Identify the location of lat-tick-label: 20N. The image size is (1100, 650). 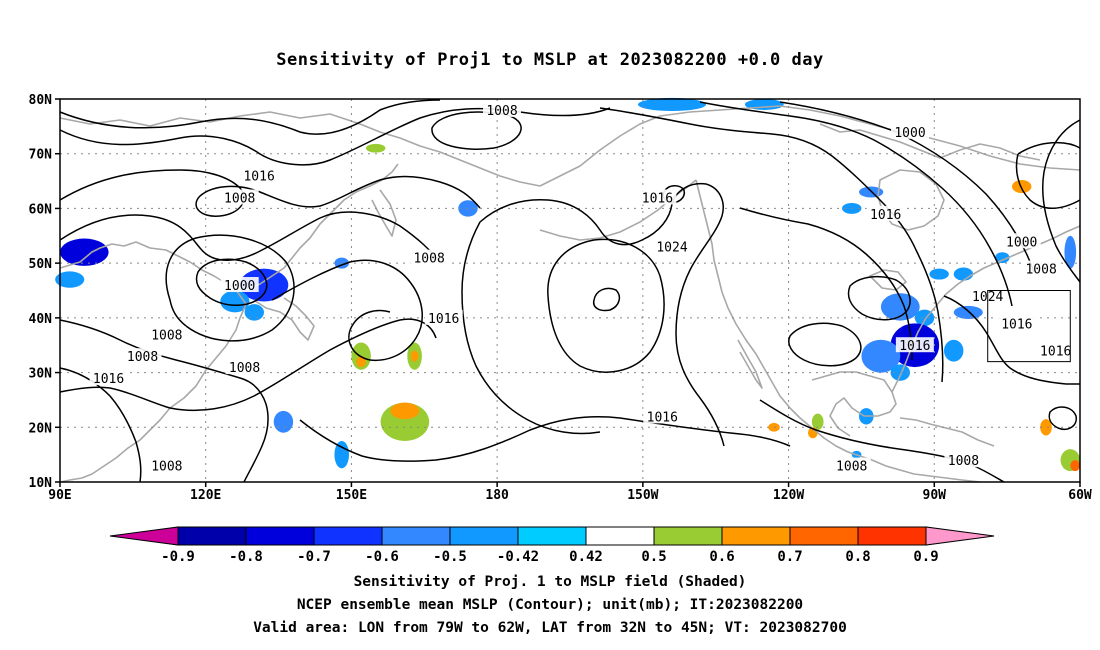
(41, 428).